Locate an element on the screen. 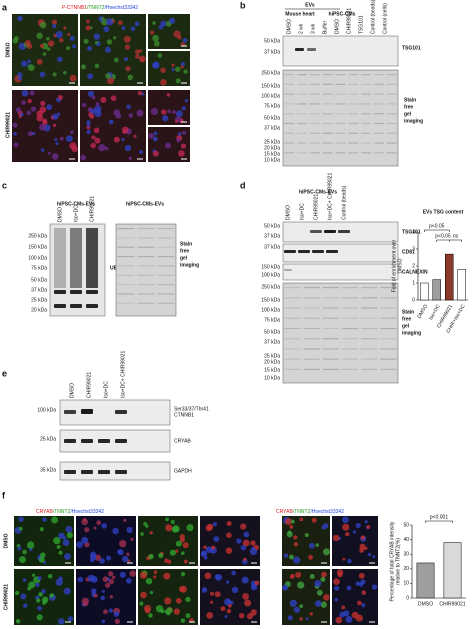  mw-marker: 100 kDa is located at coordinates (270, 96).